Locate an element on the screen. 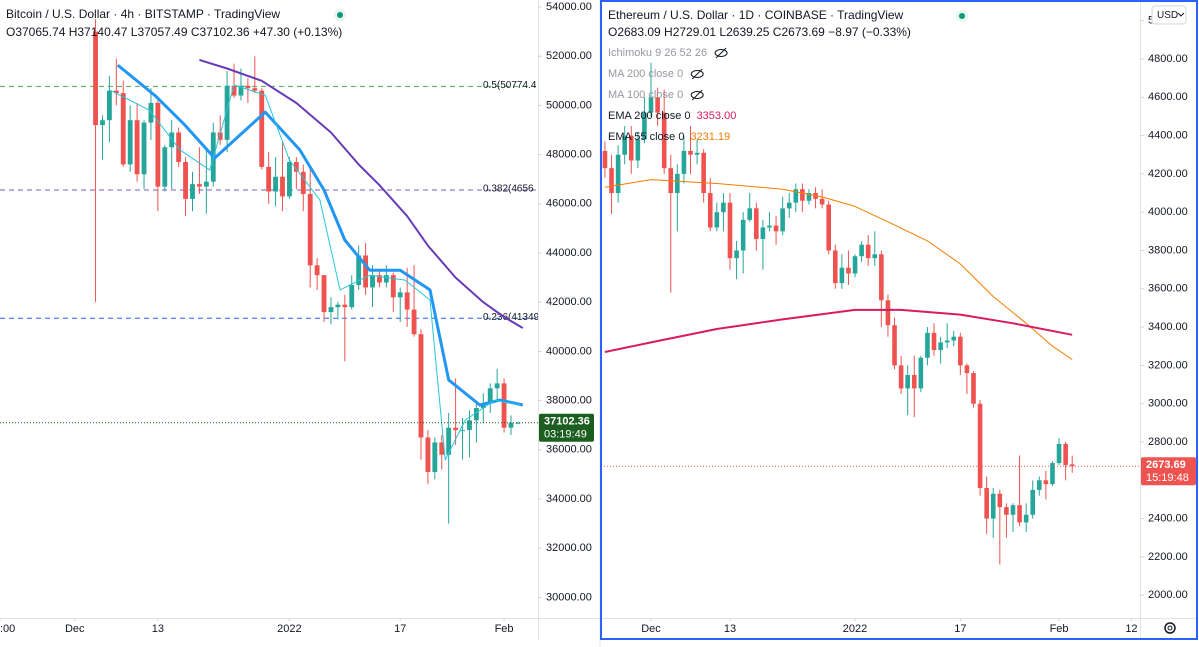 This screenshot has height=647, width=1199. y-tick-label: 50000.00 is located at coordinates (569, 105).